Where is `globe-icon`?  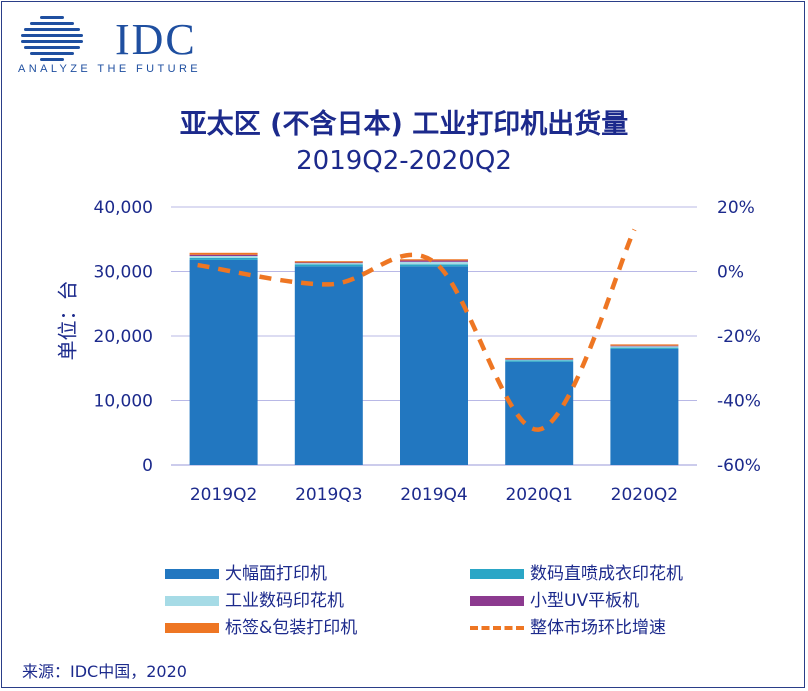 globe-icon is located at coordinates (52, 38).